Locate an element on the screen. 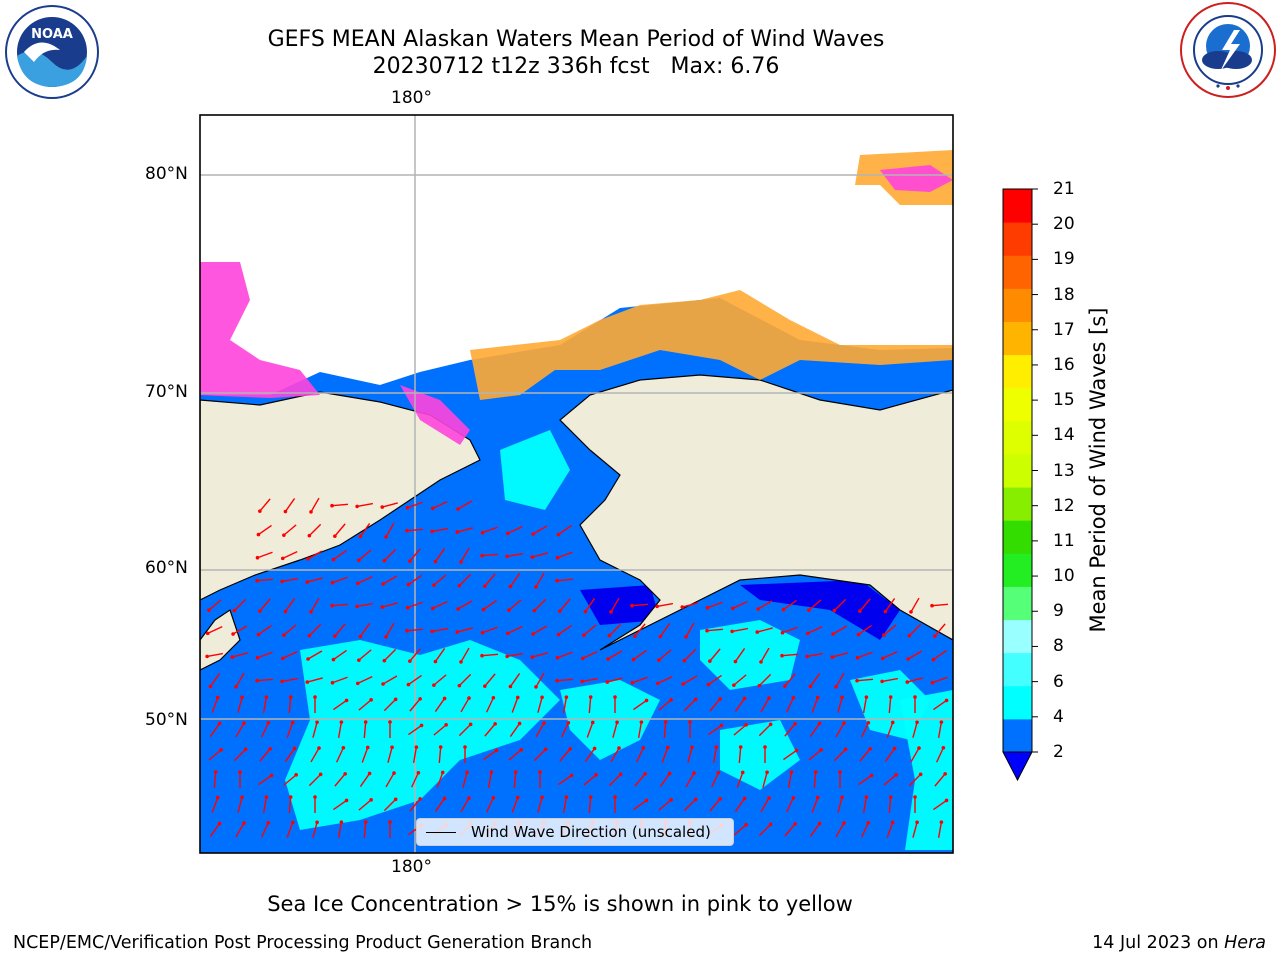  footer-host: Hera is located at coordinates (1245, 943).